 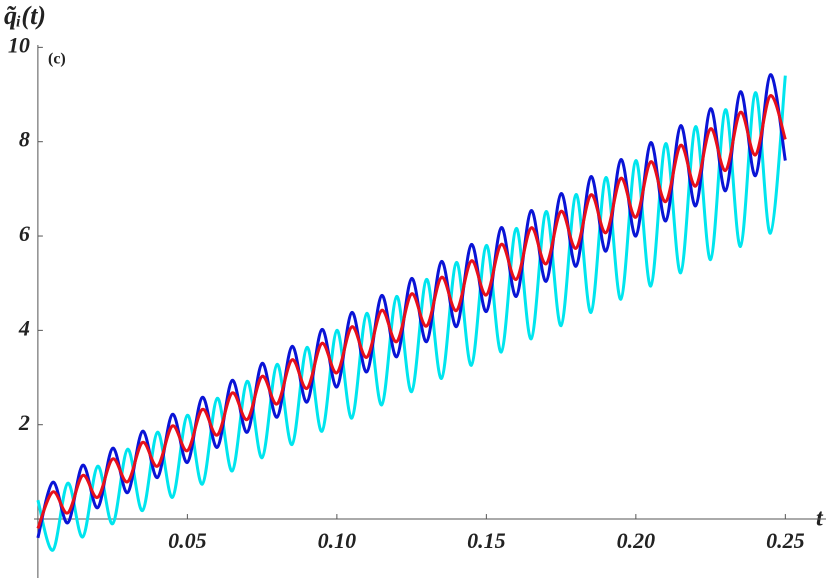 I want to click on x-tick-label: 0.10, so click(x=337, y=540).